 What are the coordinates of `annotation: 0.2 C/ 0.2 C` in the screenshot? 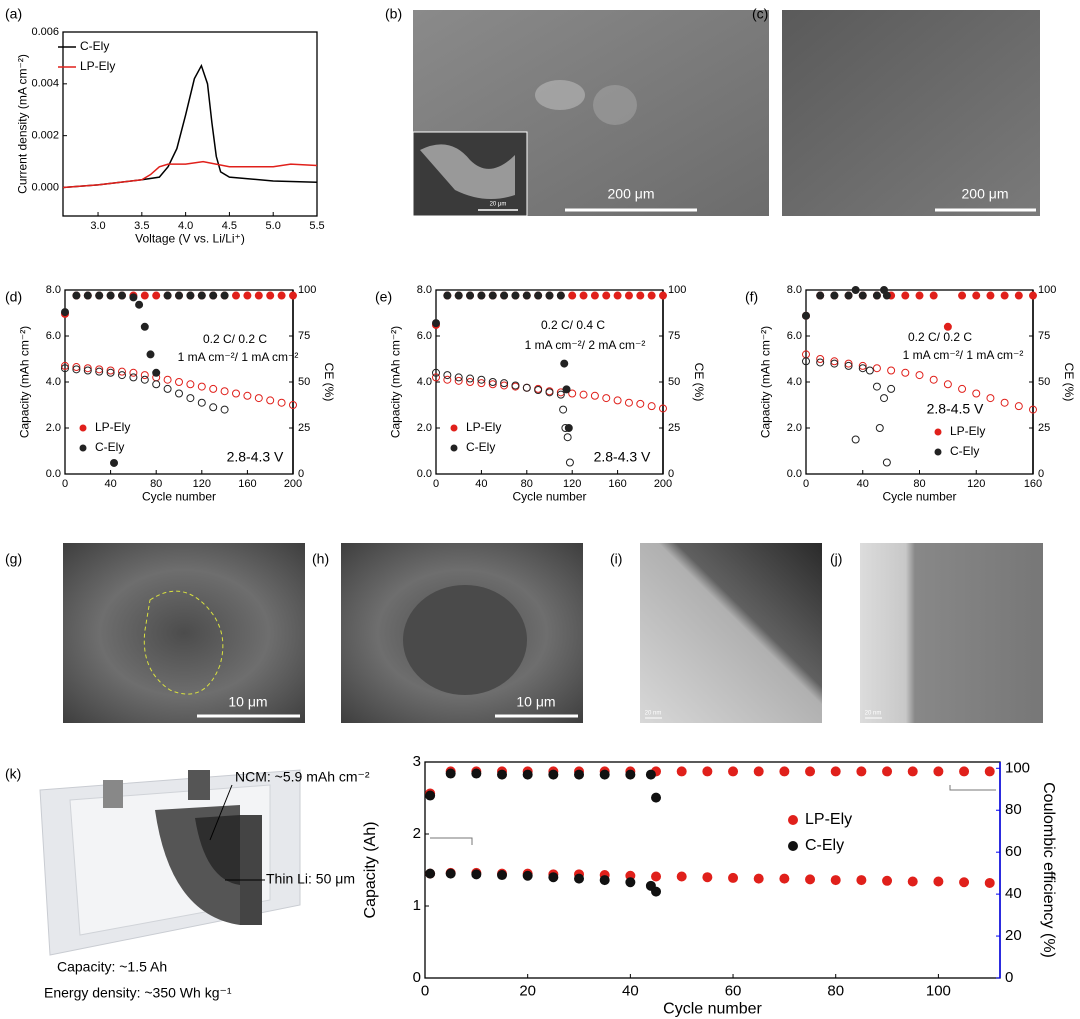 It's located at (235, 339).